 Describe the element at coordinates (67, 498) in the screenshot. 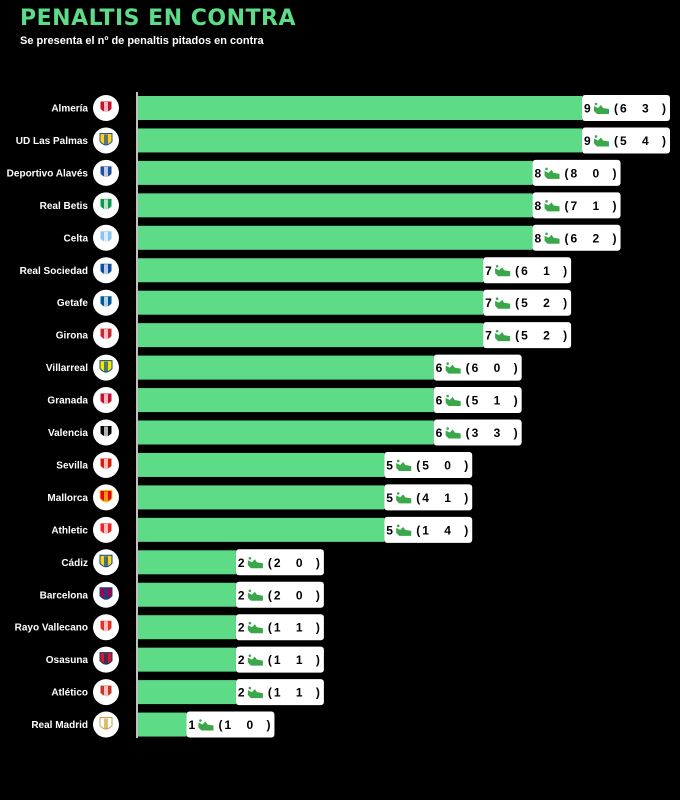

I see `team-label: Mallorca` at that location.